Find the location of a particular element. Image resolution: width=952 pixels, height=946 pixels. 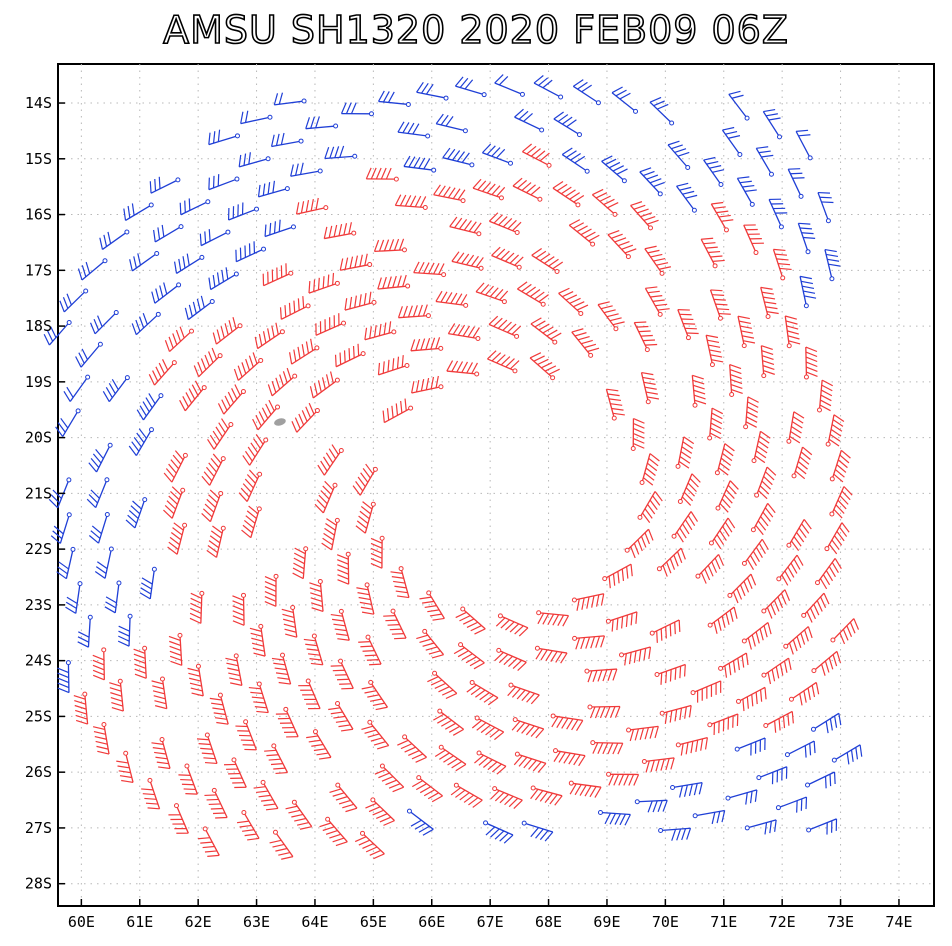

lat-tick-label: 21S is located at coordinates (38, 493).